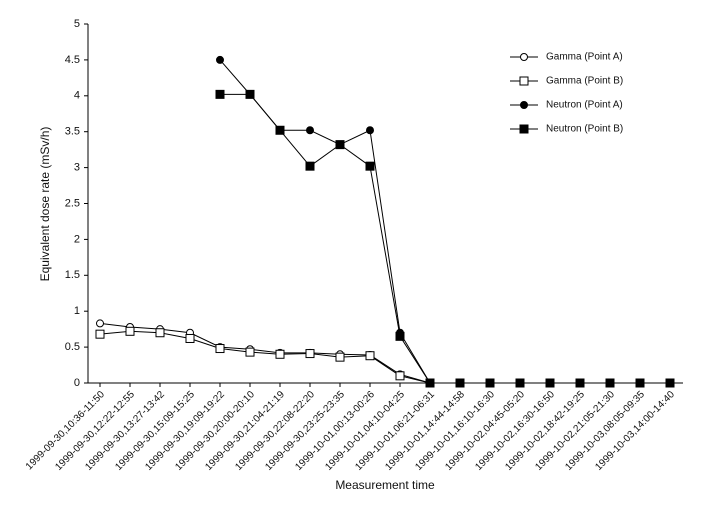 This screenshot has width=713, height=507. Describe the element at coordinates (385, 485) in the screenshot. I see `x-axis-label: Measurement time` at that location.